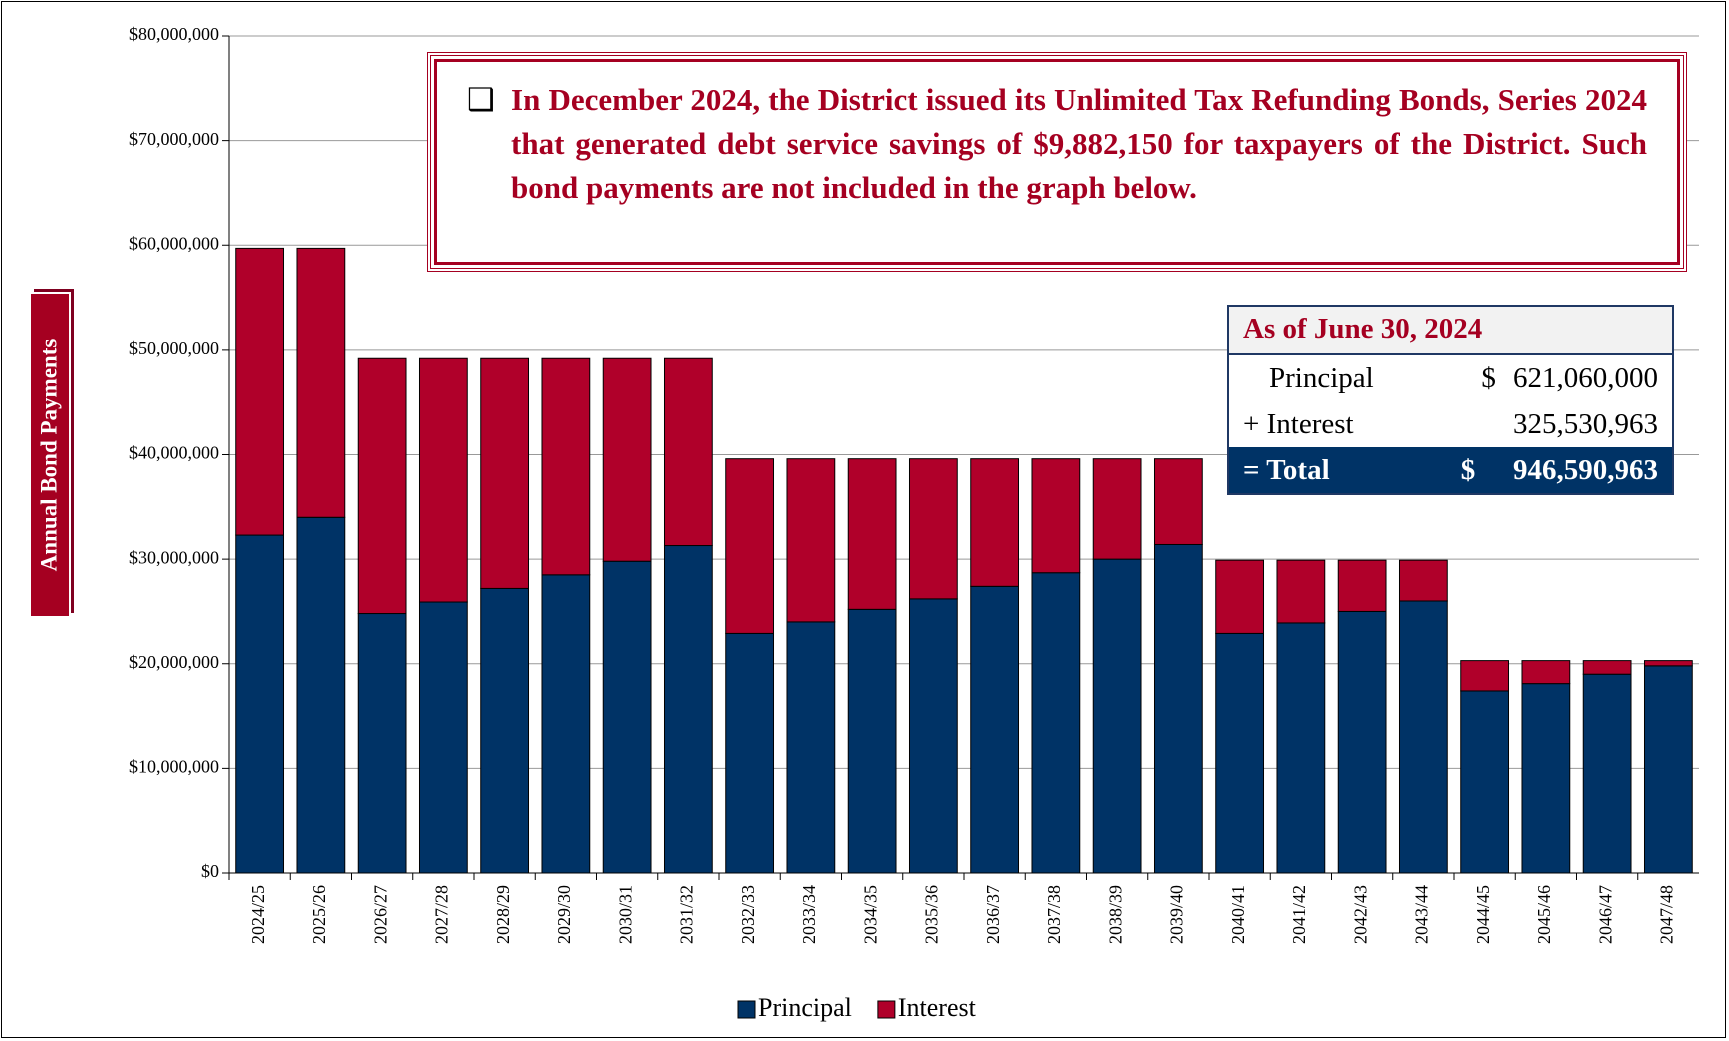 Image resolution: width=1729 pixels, height=1041 pixels. Describe the element at coordinates (174, 662) in the screenshot. I see `y-tick-label: $20,000,000` at that location.